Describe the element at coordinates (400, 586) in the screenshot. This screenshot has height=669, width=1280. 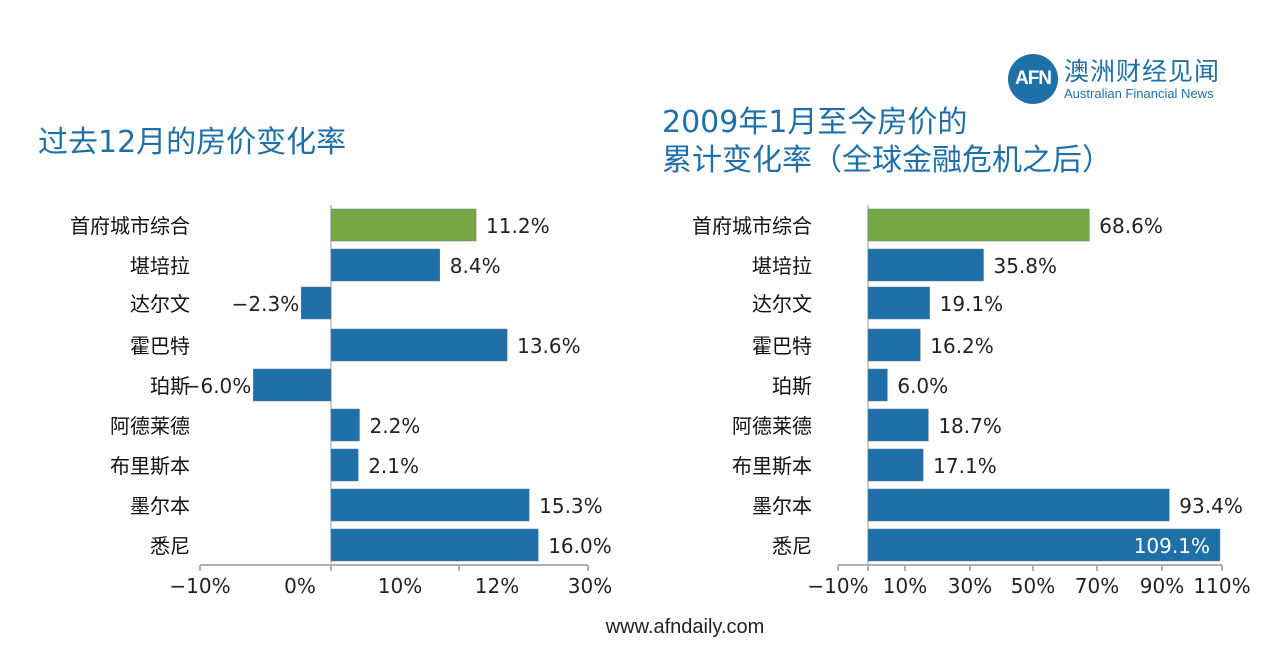
I see `left-x-tick-label-2: 10%` at that location.